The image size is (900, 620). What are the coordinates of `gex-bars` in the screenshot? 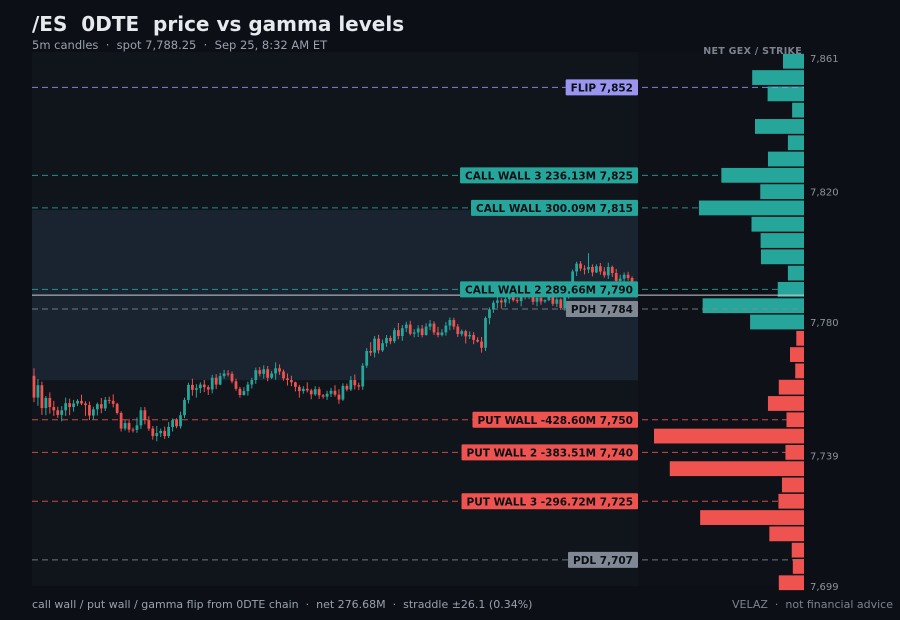 It's located at (729, 322).